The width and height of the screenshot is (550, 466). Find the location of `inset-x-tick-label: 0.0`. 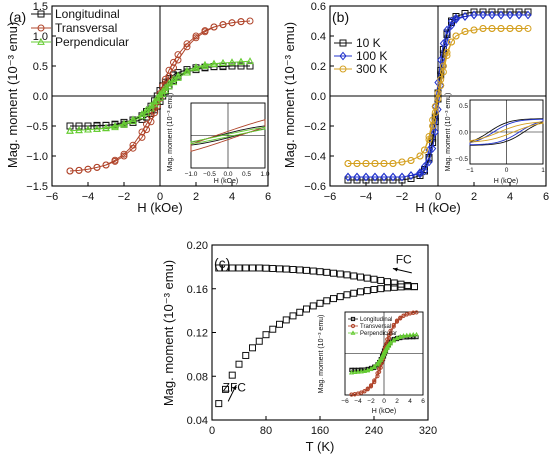

inset-x-tick-label: 0.0 is located at coordinates (227, 174).